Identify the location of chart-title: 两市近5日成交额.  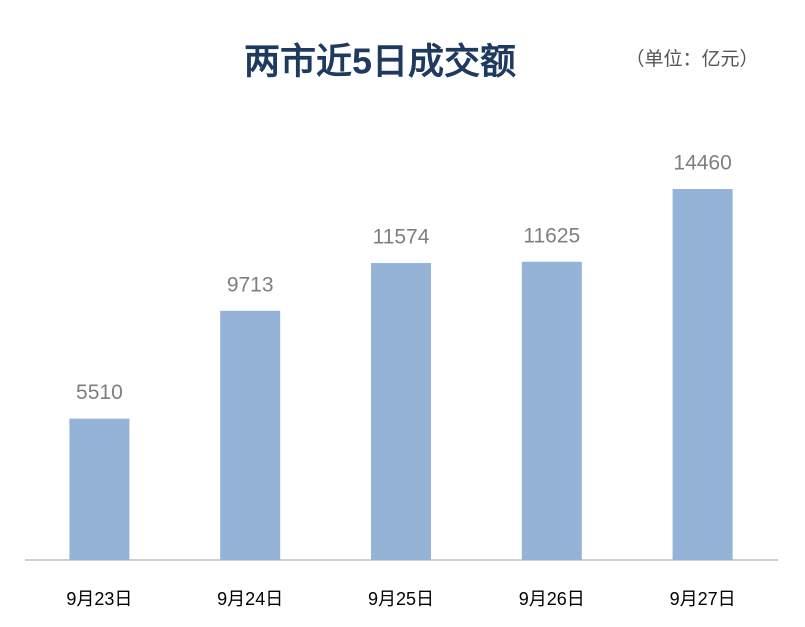
(380, 61).